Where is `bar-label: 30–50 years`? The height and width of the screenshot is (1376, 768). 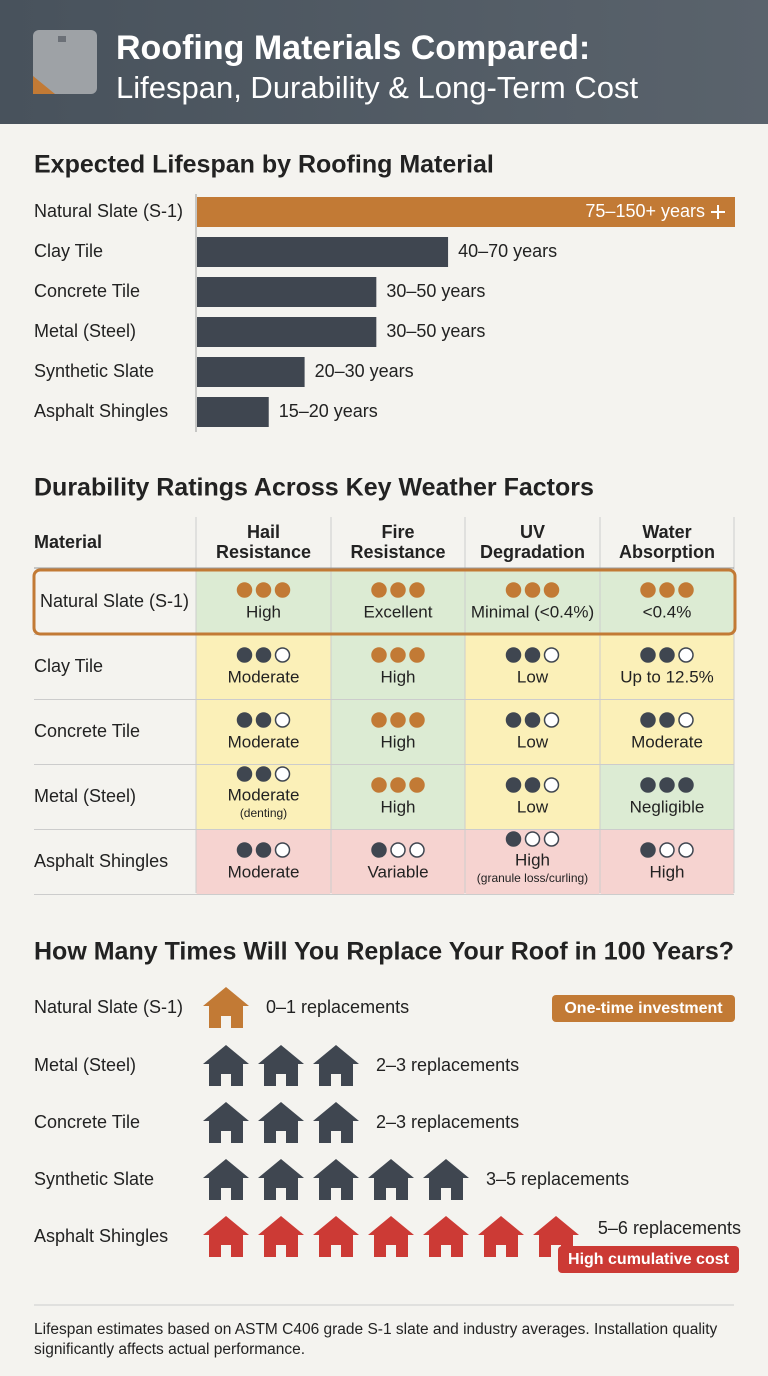 bar-label: 30–50 years is located at coordinates (435, 291).